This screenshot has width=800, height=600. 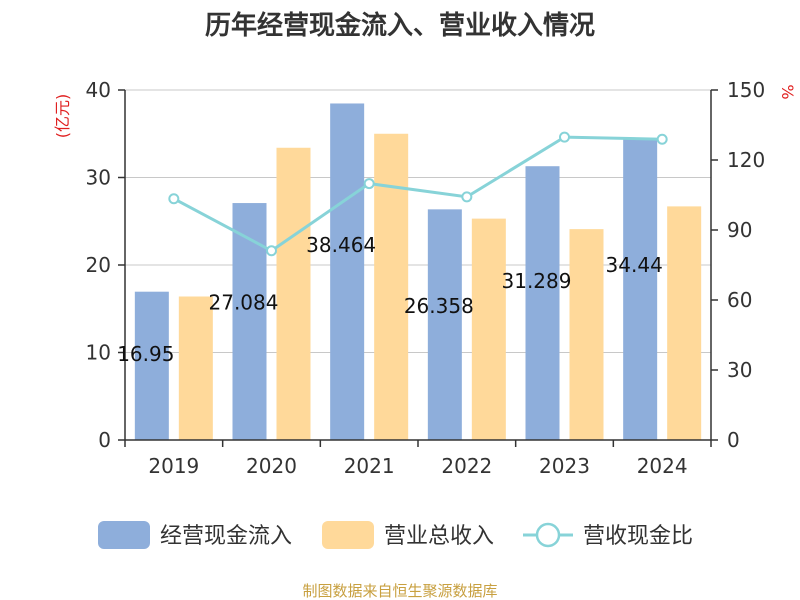 What do you see at coordinates (98, 90) in the screenshot?
I see `y-left-tick-label: 40` at bounding box center [98, 90].